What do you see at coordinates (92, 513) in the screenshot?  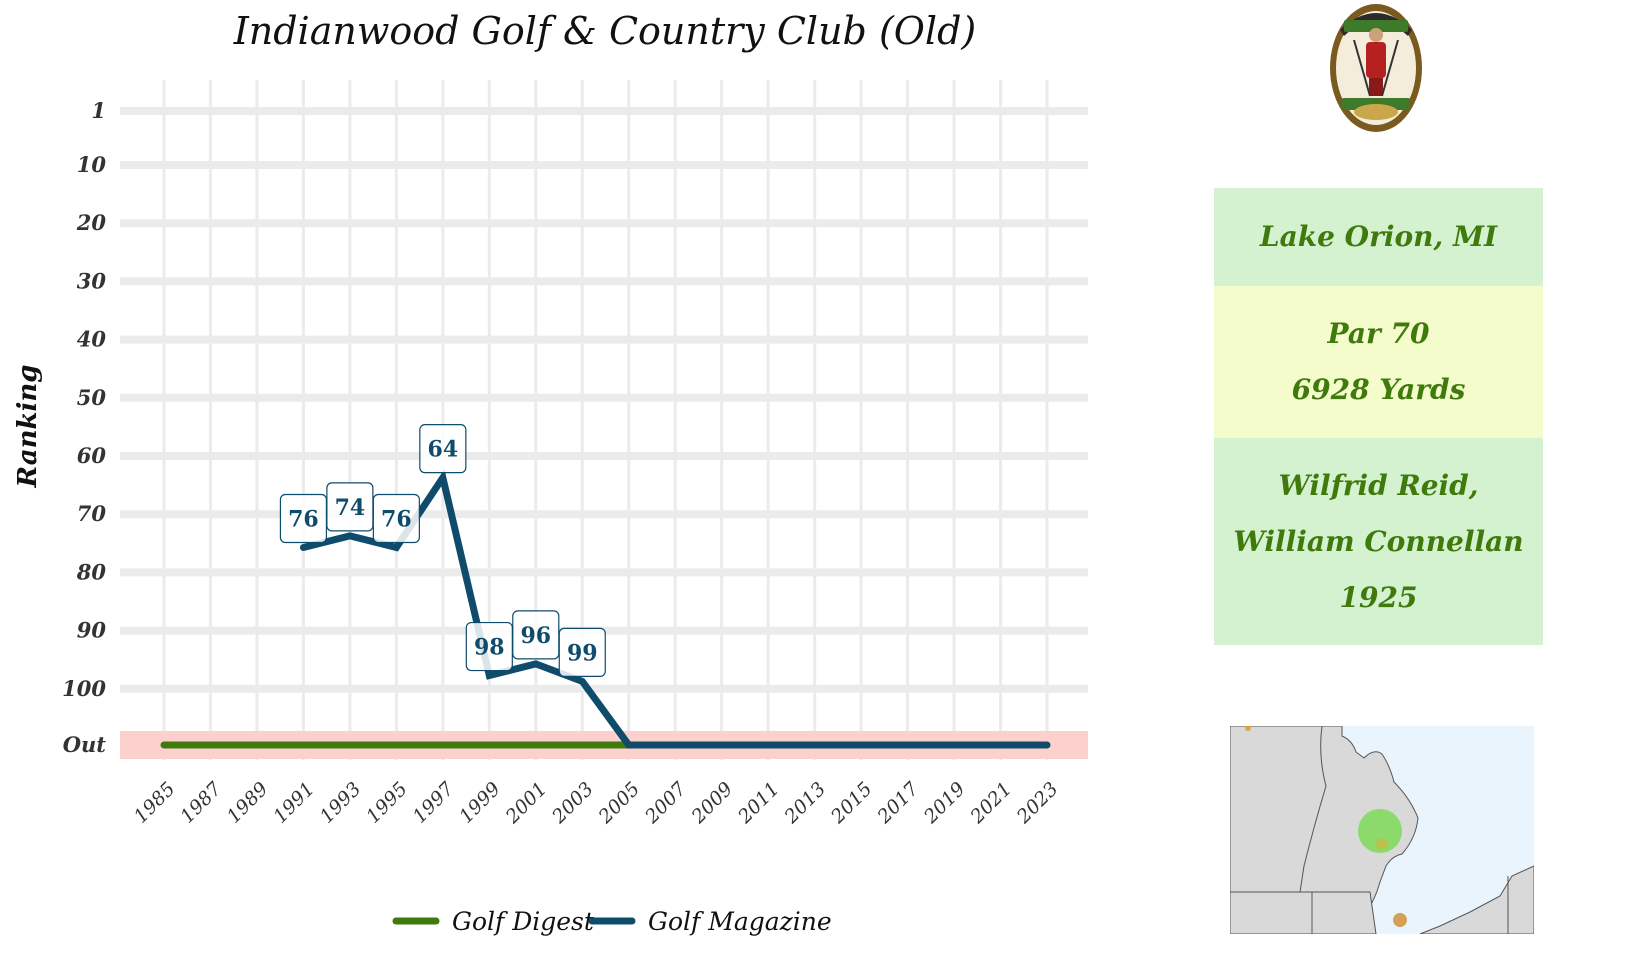 I see `y-tick-label: 70` at bounding box center [92, 513].